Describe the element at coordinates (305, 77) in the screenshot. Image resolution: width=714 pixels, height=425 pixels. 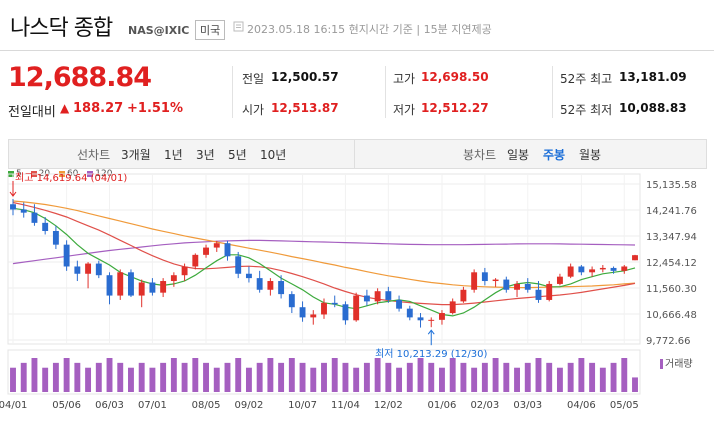
I see `stat-value-prev: 12,500.57` at that location.